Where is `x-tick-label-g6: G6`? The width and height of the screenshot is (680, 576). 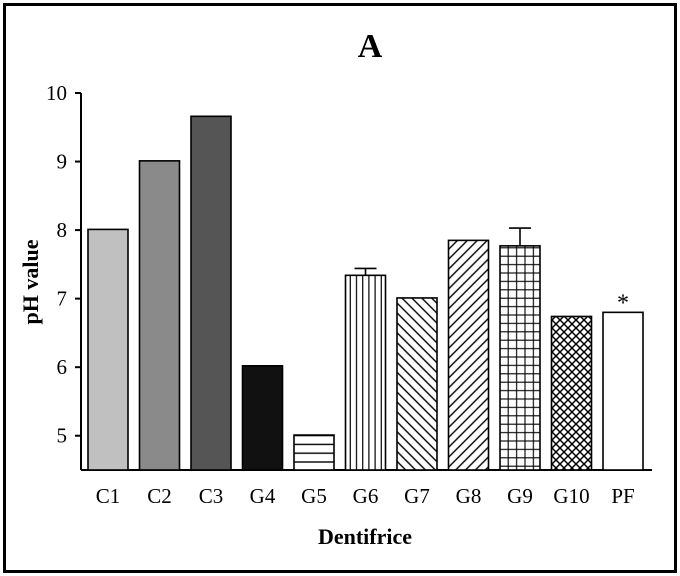
x-tick-label-g6: G6 is located at coordinates (366, 496).